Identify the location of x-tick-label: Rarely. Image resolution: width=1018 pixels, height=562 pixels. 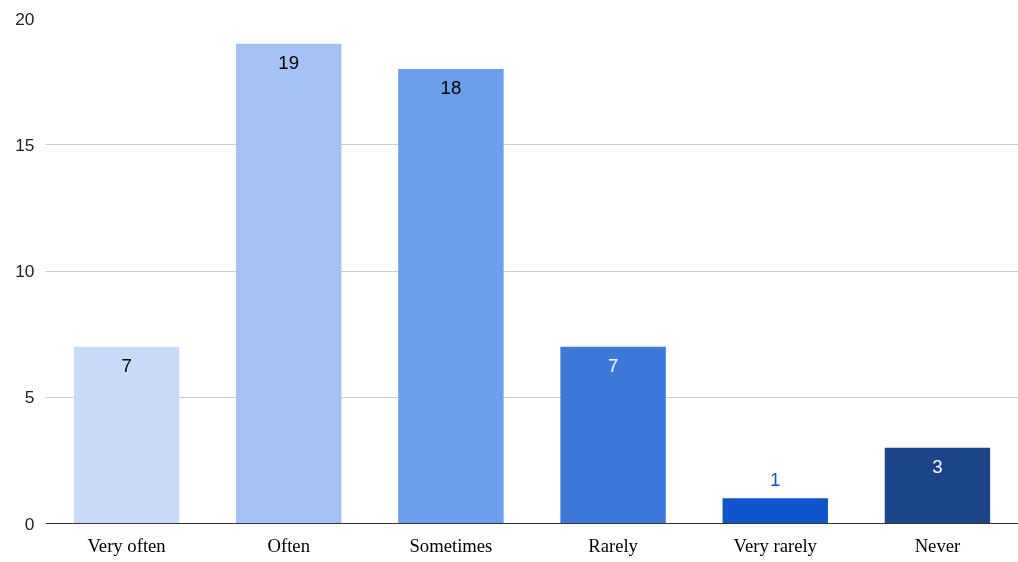
(613, 545).